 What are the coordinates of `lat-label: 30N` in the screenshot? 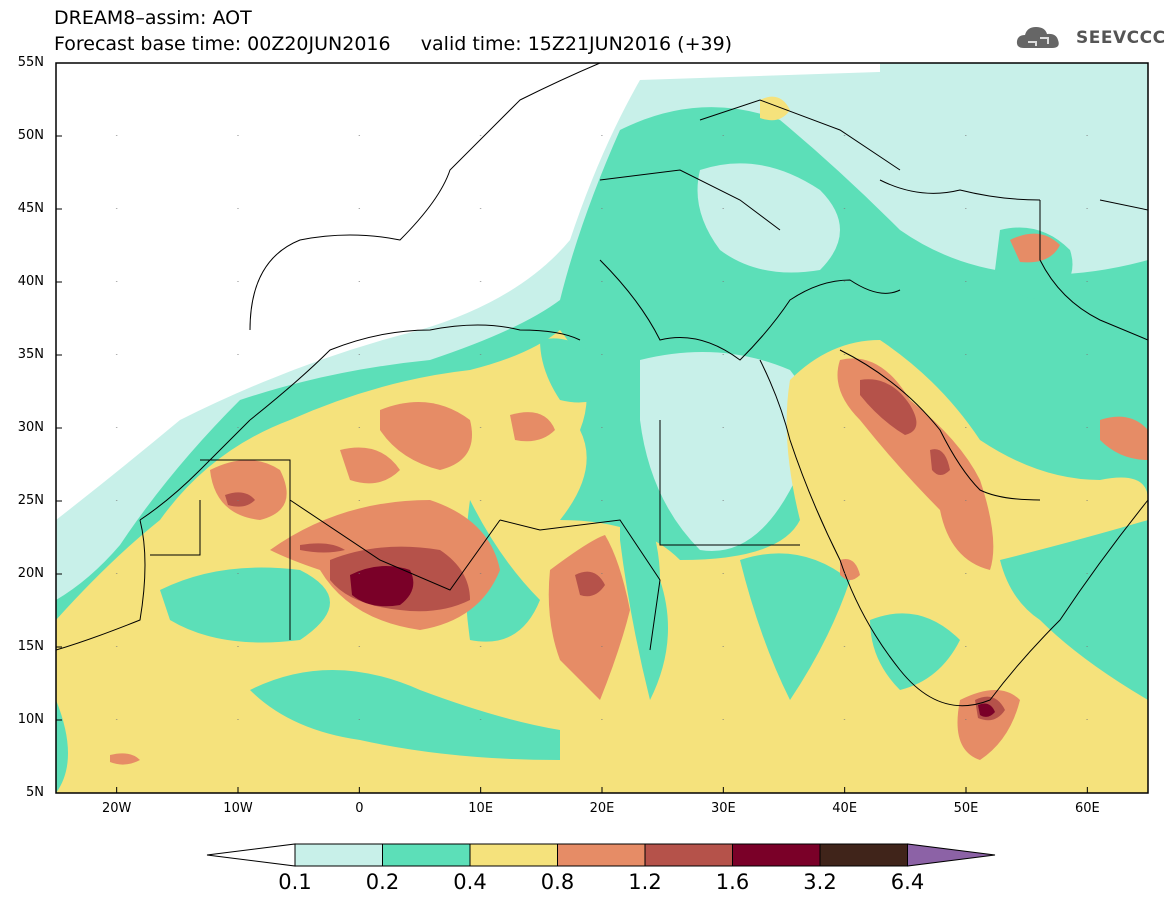 It's located at (30, 427).